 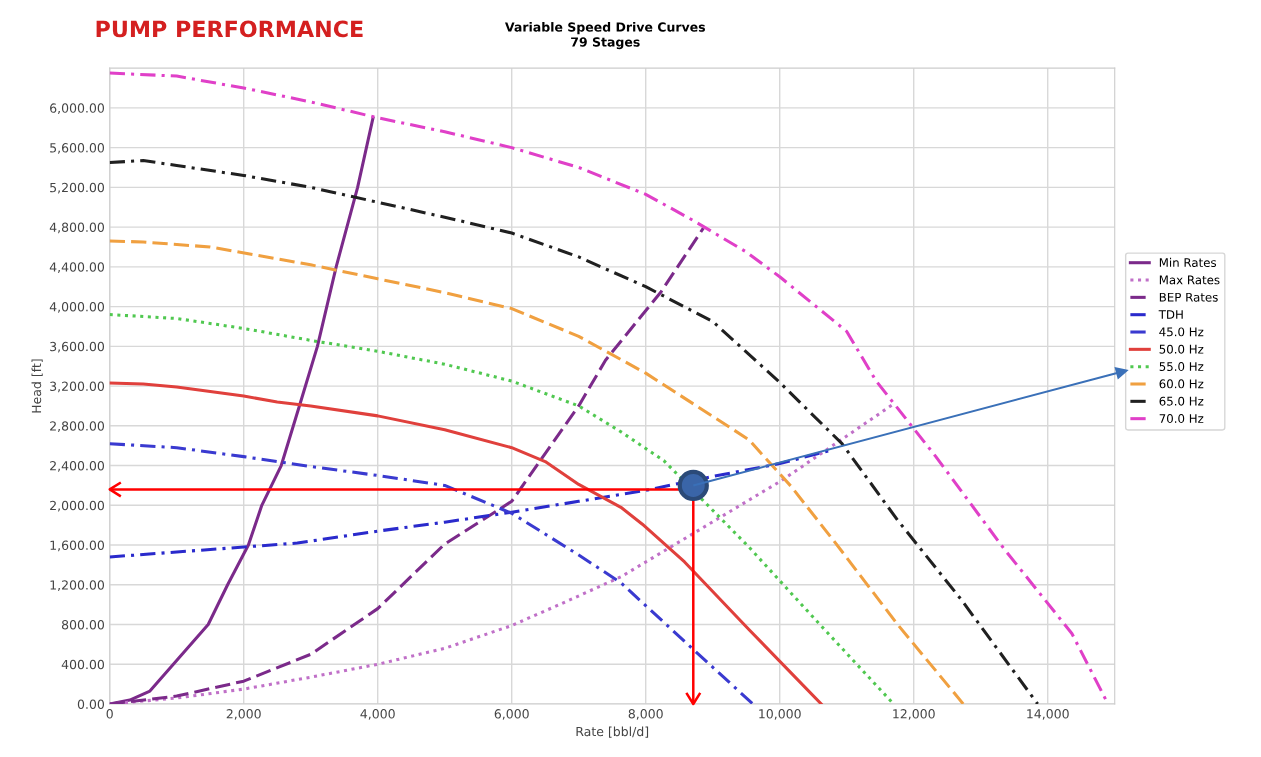 What do you see at coordinates (229, 29) in the screenshot?
I see `text: PUMP PERFORMANCE` at bounding box center [229, 29].